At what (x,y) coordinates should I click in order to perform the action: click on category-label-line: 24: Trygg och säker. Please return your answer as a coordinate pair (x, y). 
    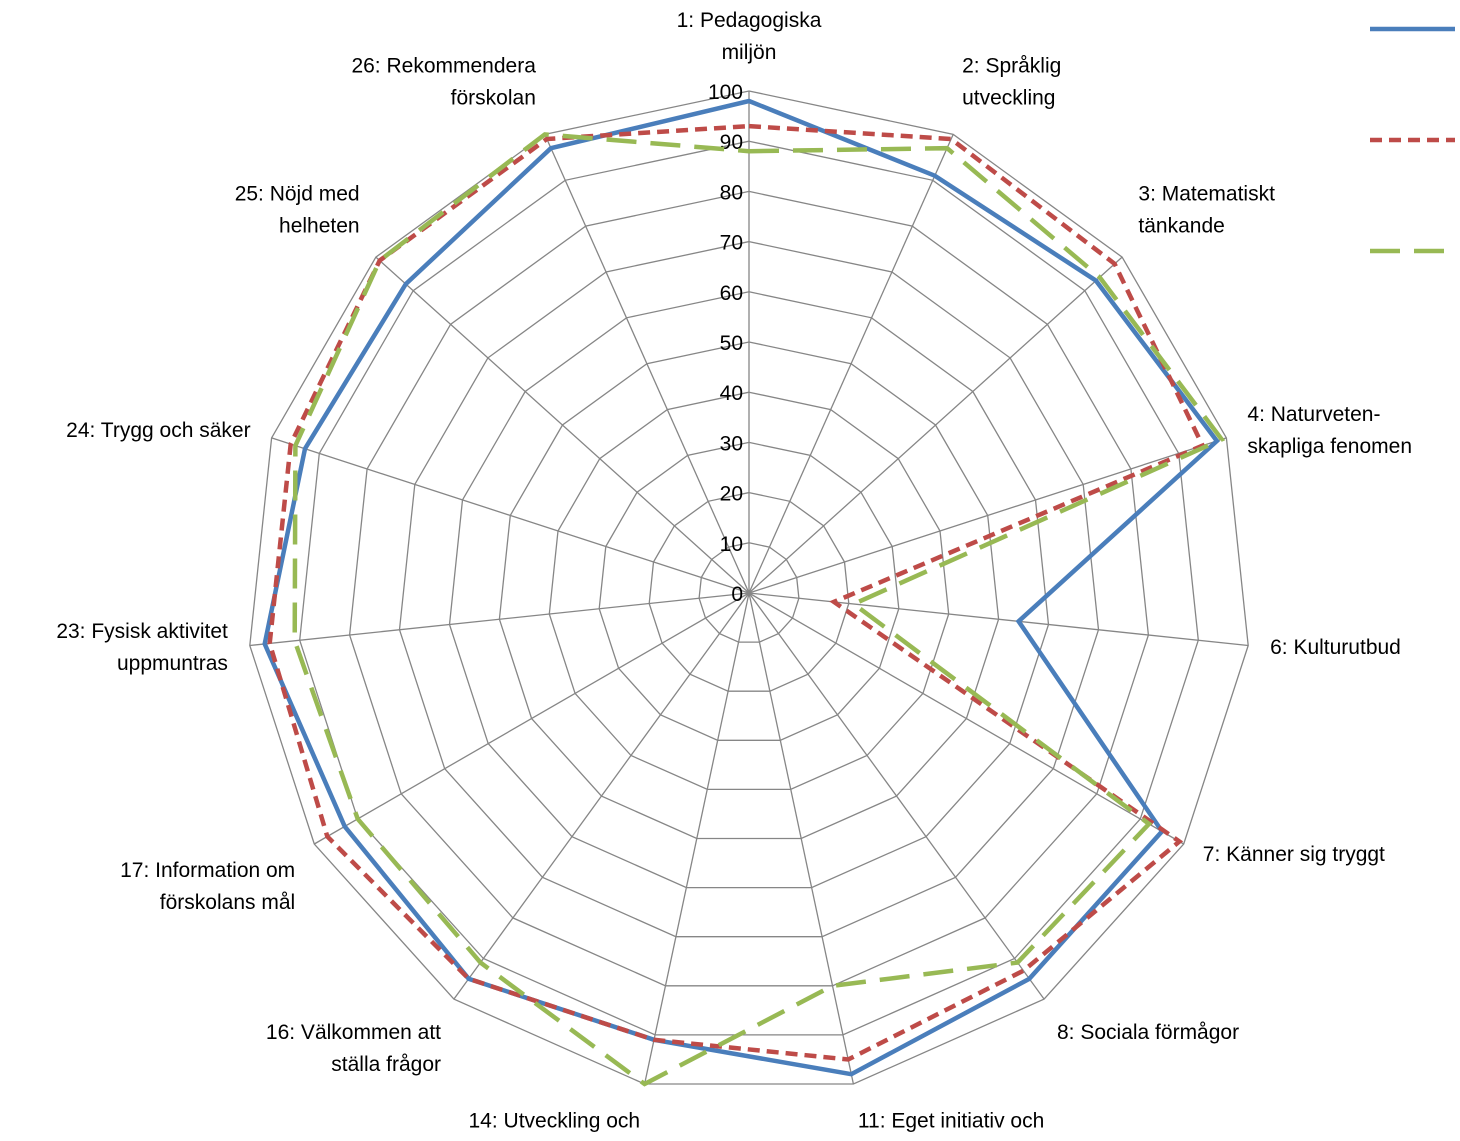
    Looking at the image, I should click on (158, 430).